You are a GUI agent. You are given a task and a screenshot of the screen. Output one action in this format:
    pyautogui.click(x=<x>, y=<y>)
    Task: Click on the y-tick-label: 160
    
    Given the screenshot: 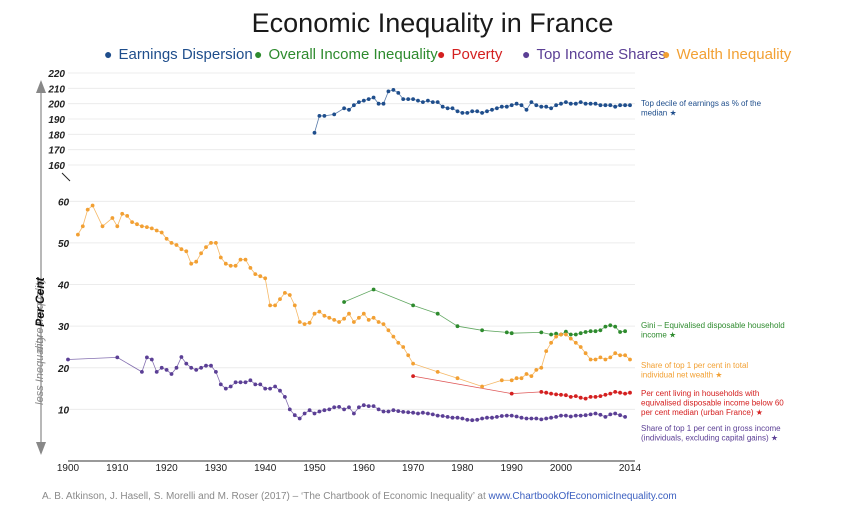 What is the action you would take?
    pyautogui.click(x=56, y=166)
    